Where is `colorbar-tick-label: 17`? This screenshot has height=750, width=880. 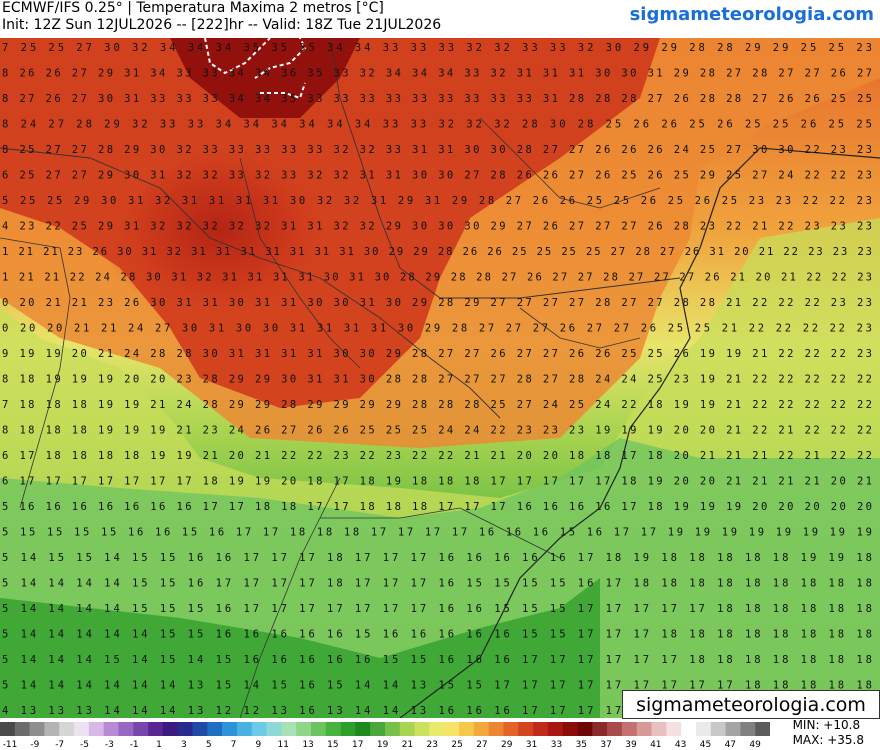 colorbar-tick-label: 17 is located at coordinates (357, 745).